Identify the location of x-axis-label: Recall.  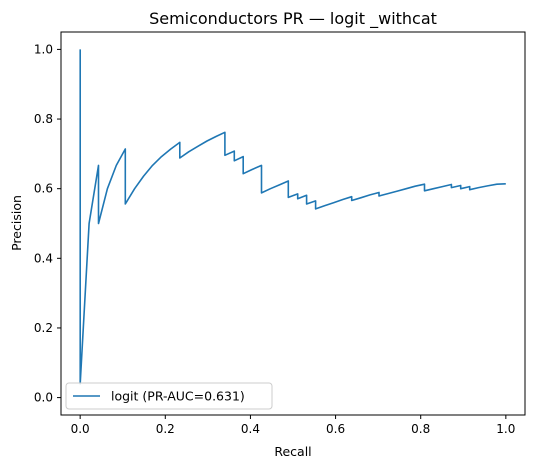
(292, 451).